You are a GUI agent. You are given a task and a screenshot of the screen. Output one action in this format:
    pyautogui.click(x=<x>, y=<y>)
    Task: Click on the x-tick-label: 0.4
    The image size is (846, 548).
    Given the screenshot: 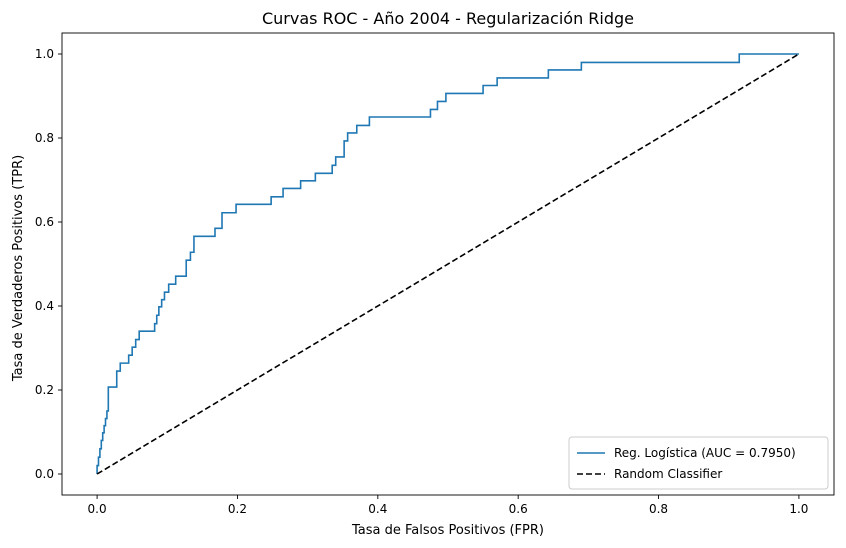 What is the action you would take?
    pyautogui.click(x=377, y=509)
    